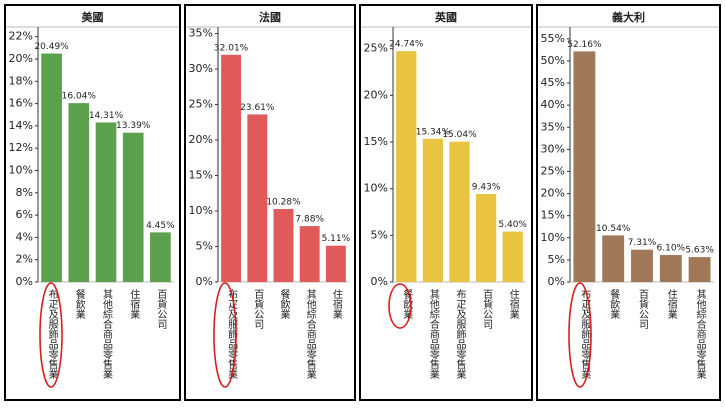  What do you see at coordinates (21, 80) in the screenshot?
I see `y-tick-label: 18%` at bounding box center [21, 80].